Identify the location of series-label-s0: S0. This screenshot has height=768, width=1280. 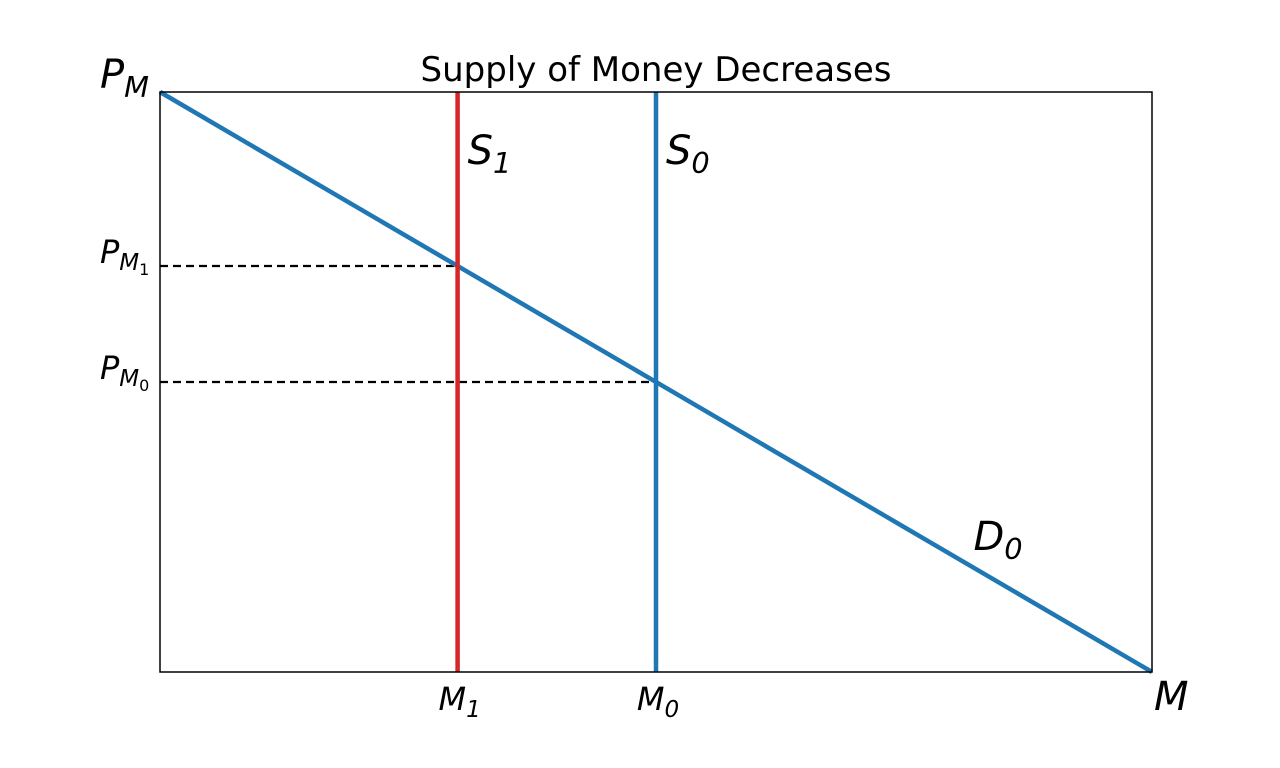
(688, 154).